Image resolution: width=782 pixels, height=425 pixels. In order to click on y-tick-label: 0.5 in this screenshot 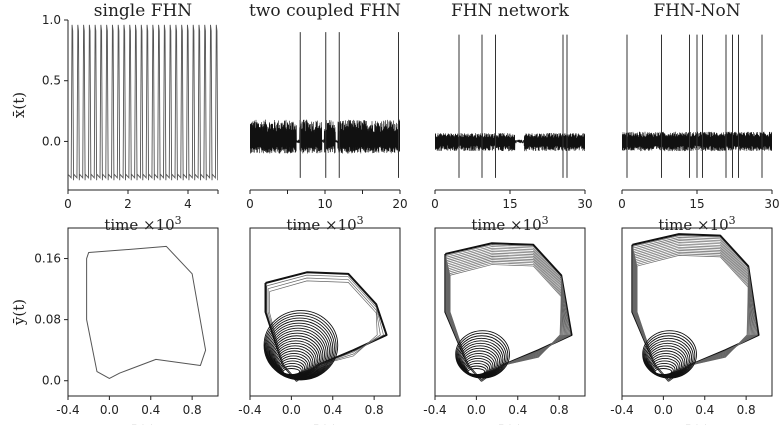, I will do `click(51, 81)`.